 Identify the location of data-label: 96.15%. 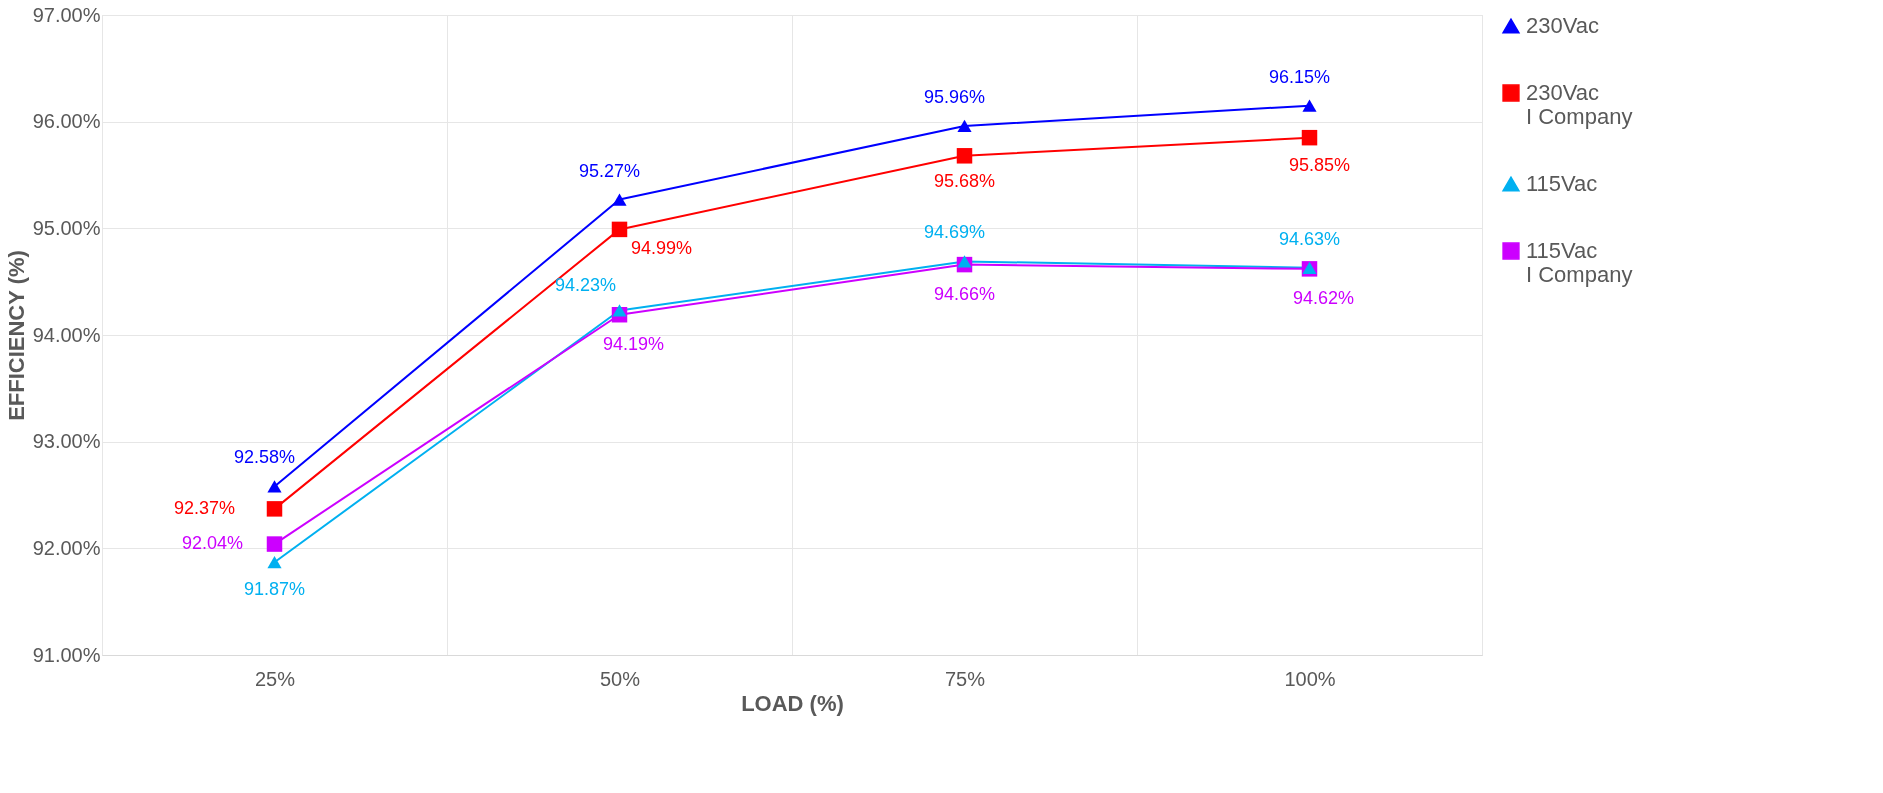
(1299, 76).